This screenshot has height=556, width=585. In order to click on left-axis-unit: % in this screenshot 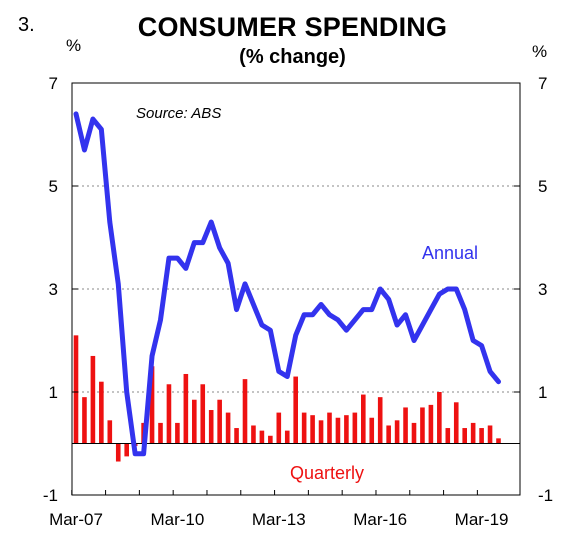, I will do `click(74, 45)`.